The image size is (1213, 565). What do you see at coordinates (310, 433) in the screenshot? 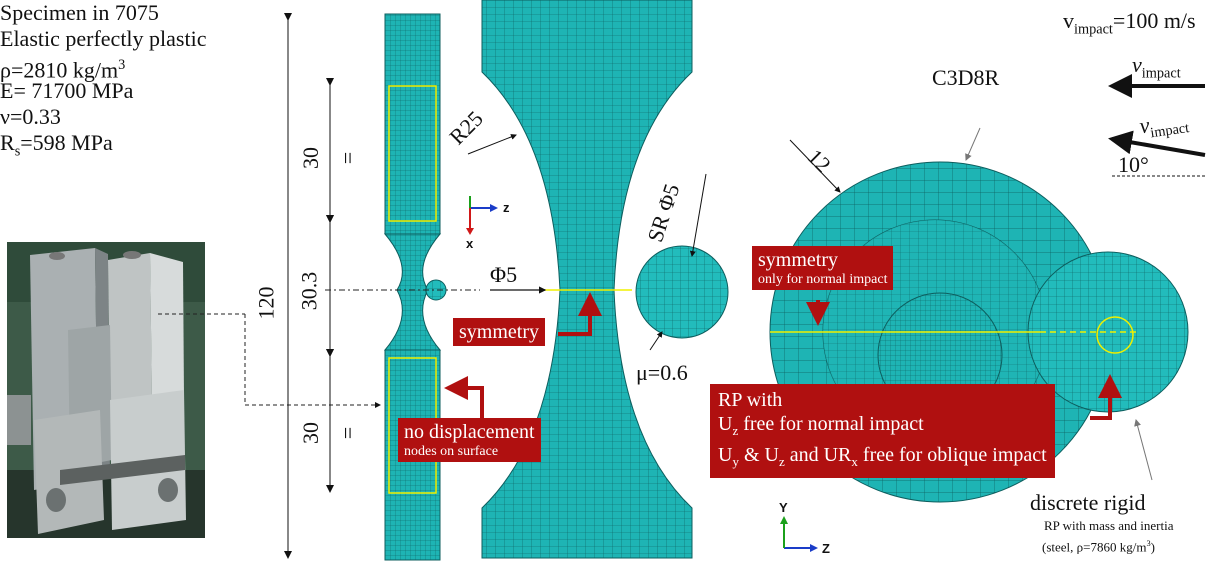
I see `dim-bottom: 30` at bounding box center [310, 433].